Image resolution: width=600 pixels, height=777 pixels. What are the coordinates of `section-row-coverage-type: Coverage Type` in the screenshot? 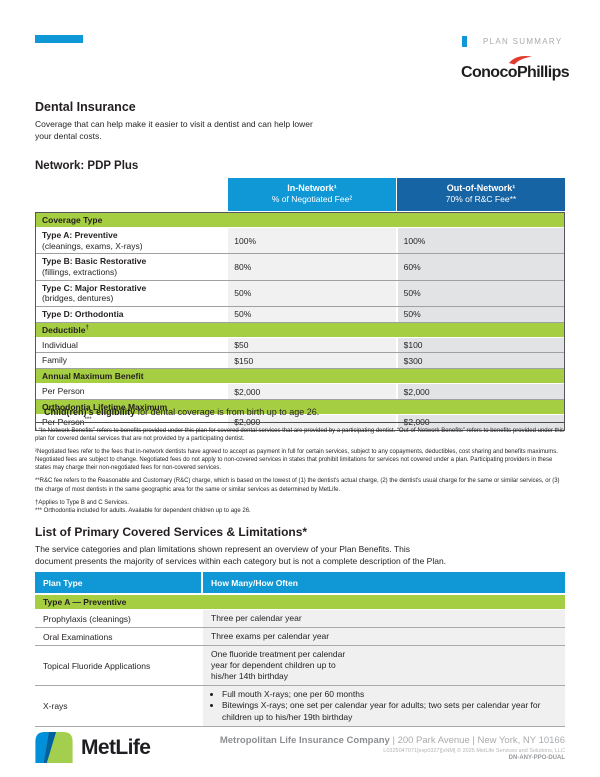 It's located at (300, 221).